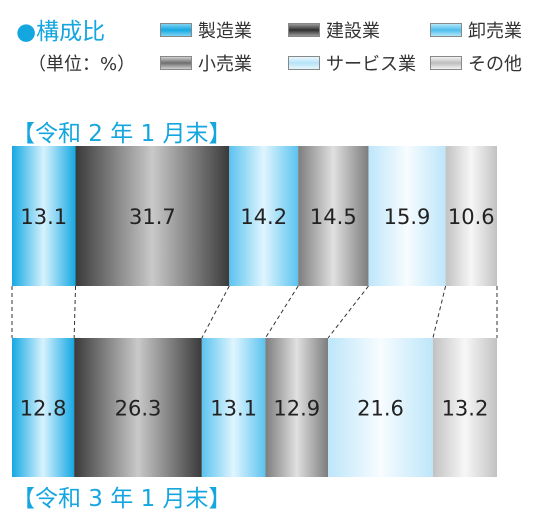 The width and height of the screenshot is (547, 515). I want to click on data-label: 26.3, so click(138, 409).